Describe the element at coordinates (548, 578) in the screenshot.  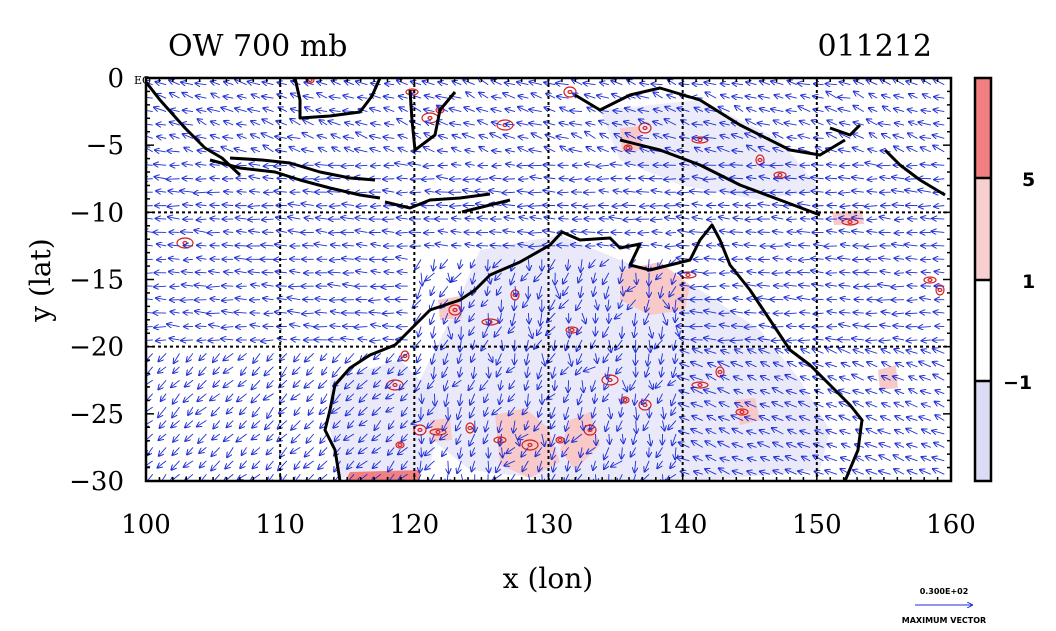
I see `x-axis-label: x (lon)` at that location.